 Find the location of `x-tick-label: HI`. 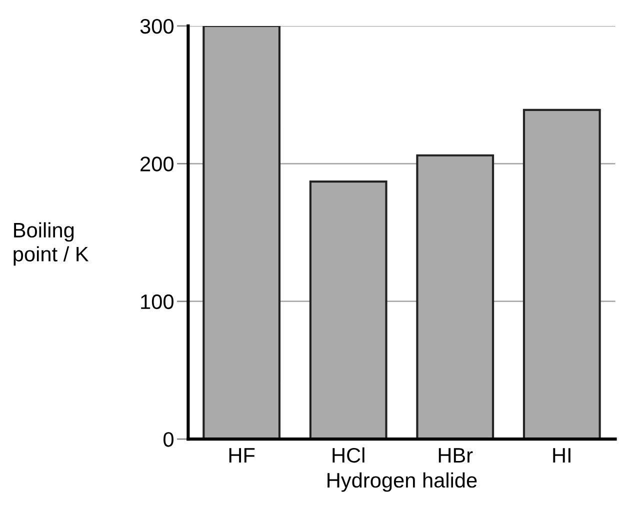

x-tick-label: HI is located at coordinates (561, 455).